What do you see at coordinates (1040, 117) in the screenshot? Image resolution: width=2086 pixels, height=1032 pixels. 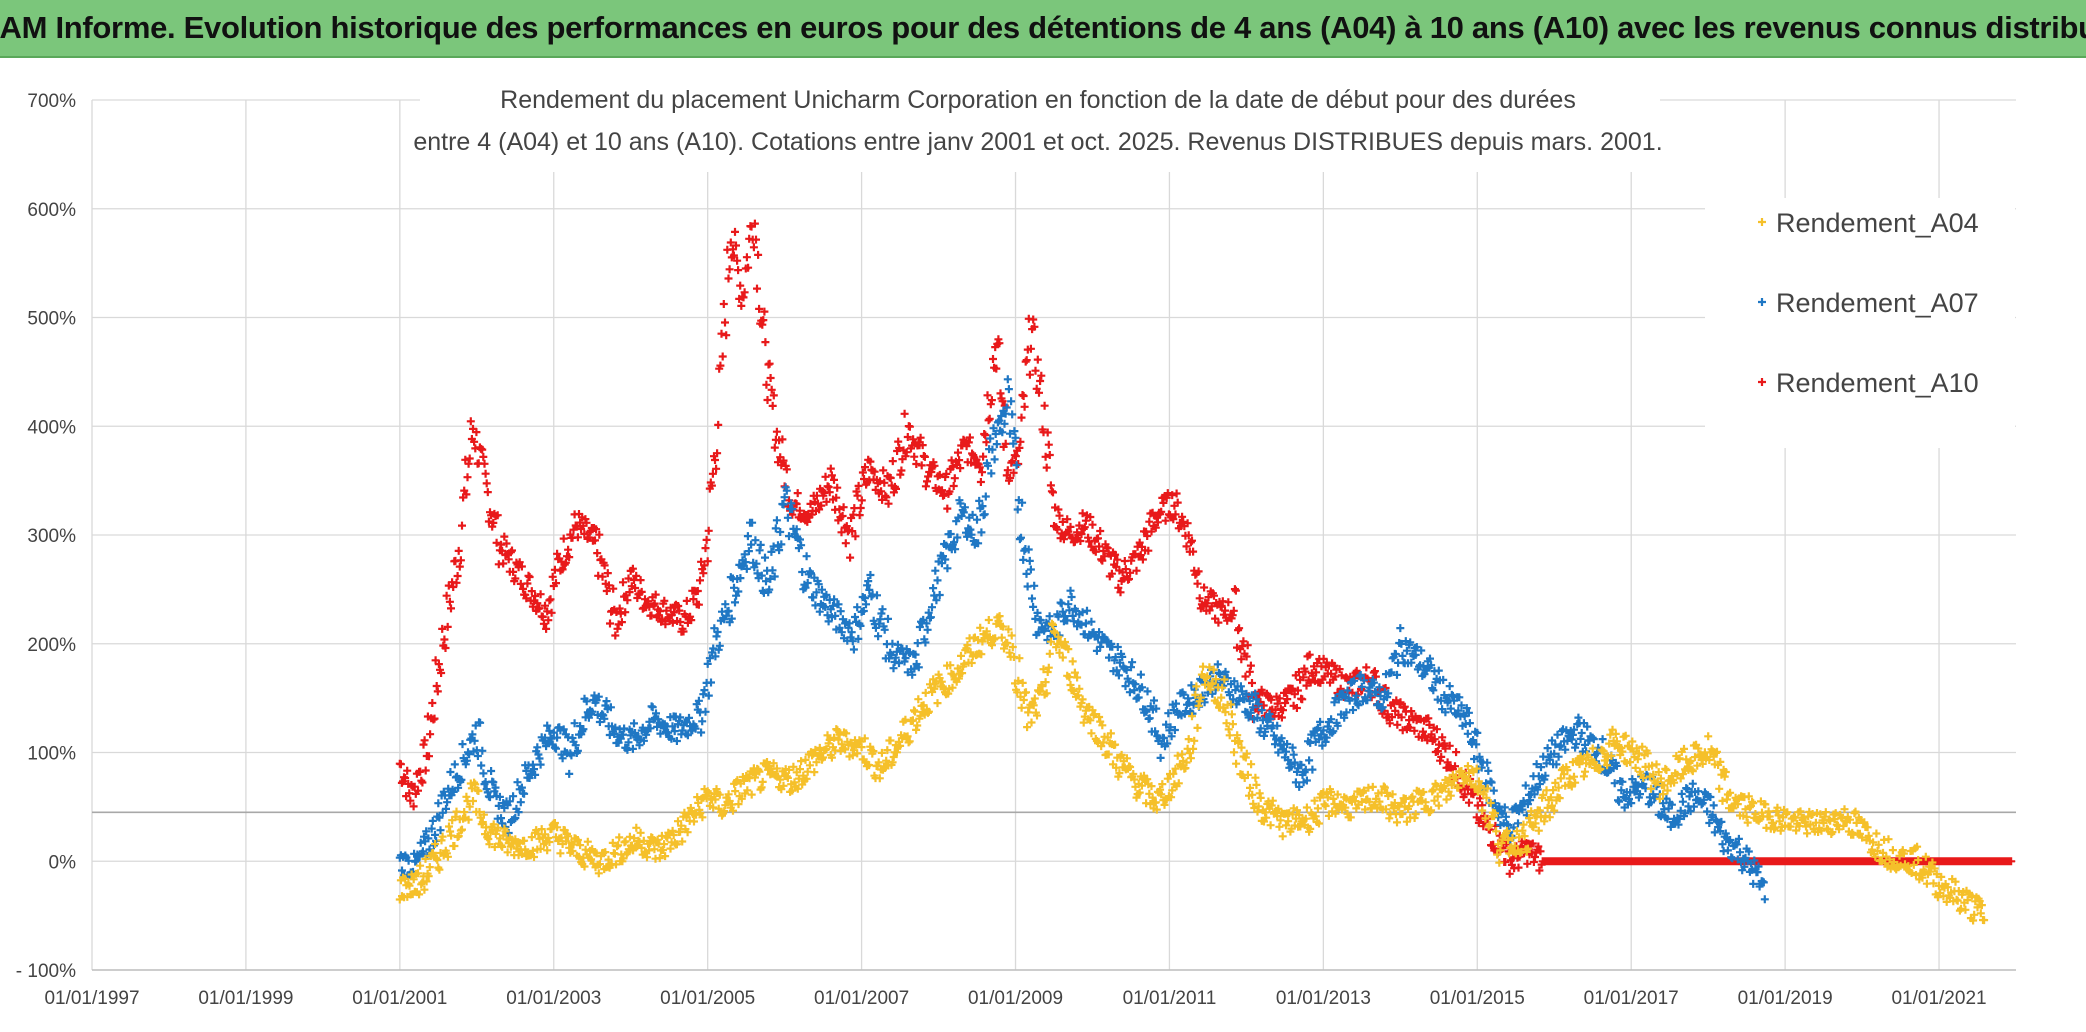 I see `chart-title-box` at bounding box center [1040, 117].